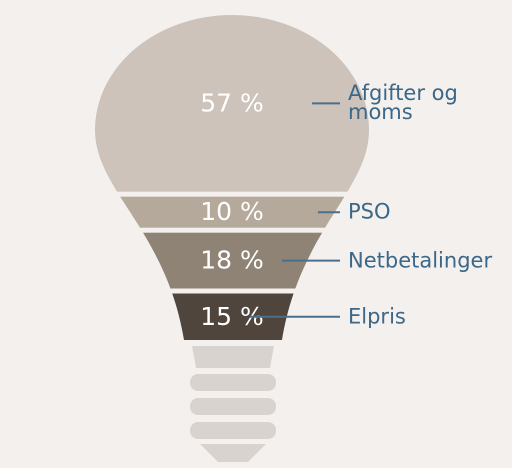 Image resolution: width=512 pixels, height=468 pixels. What do you see at coordinates (403, 103) in the screenshot?
I see `legend-label: Afgifter og moms` at bounding box center [403, 103].